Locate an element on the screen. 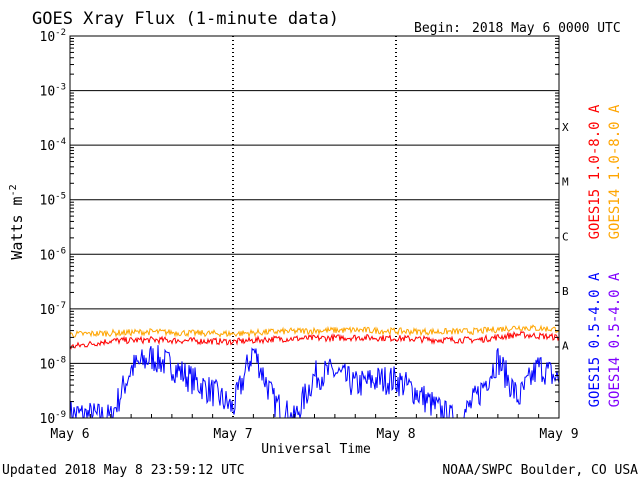 This screenshot has height=480, width=640. chart-title: GOES Xray Flux (1-minute data) is located at coordinates (185, 19).